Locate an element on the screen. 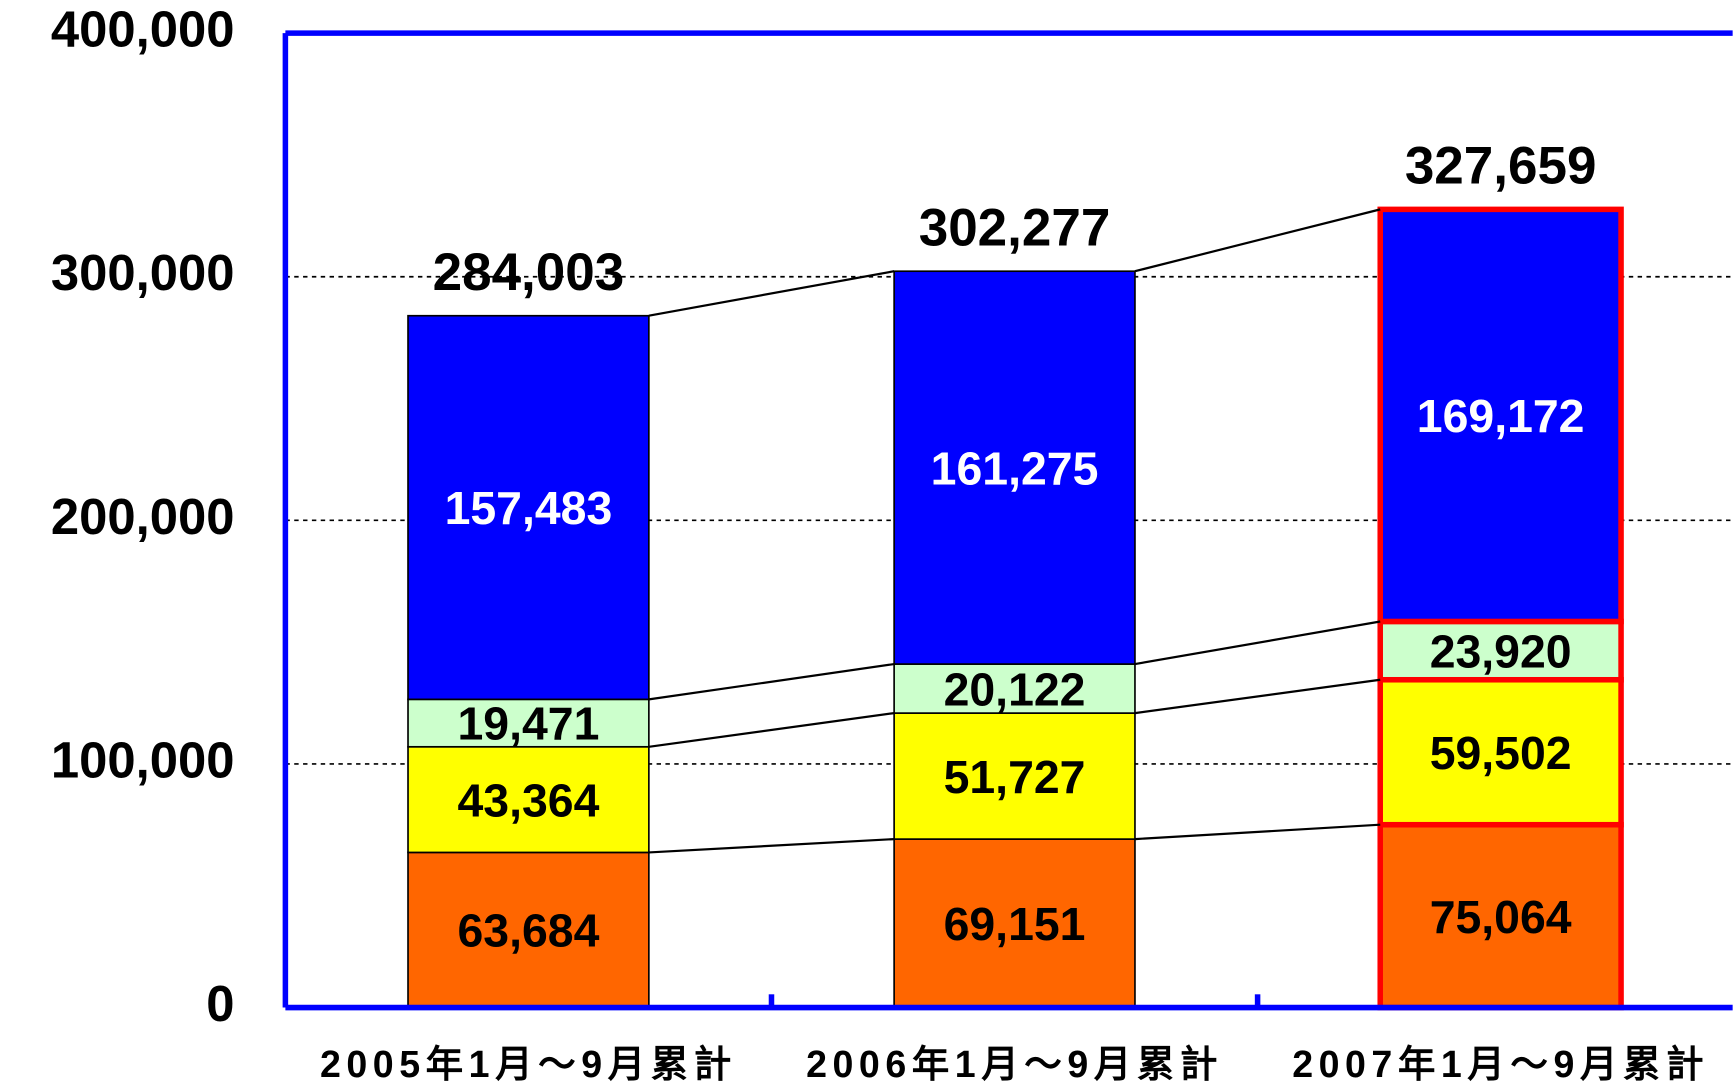  value-label: 161,275 is located at coordinates (1015, 468).